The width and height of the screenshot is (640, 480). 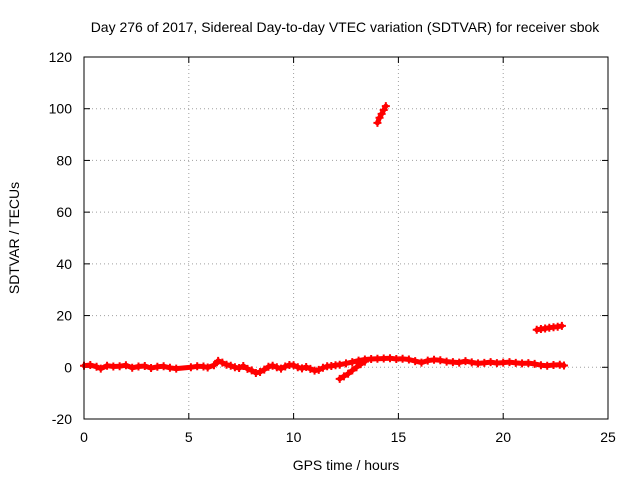 I want to click on y-tick-label: 60, so click(x=64, y=212).